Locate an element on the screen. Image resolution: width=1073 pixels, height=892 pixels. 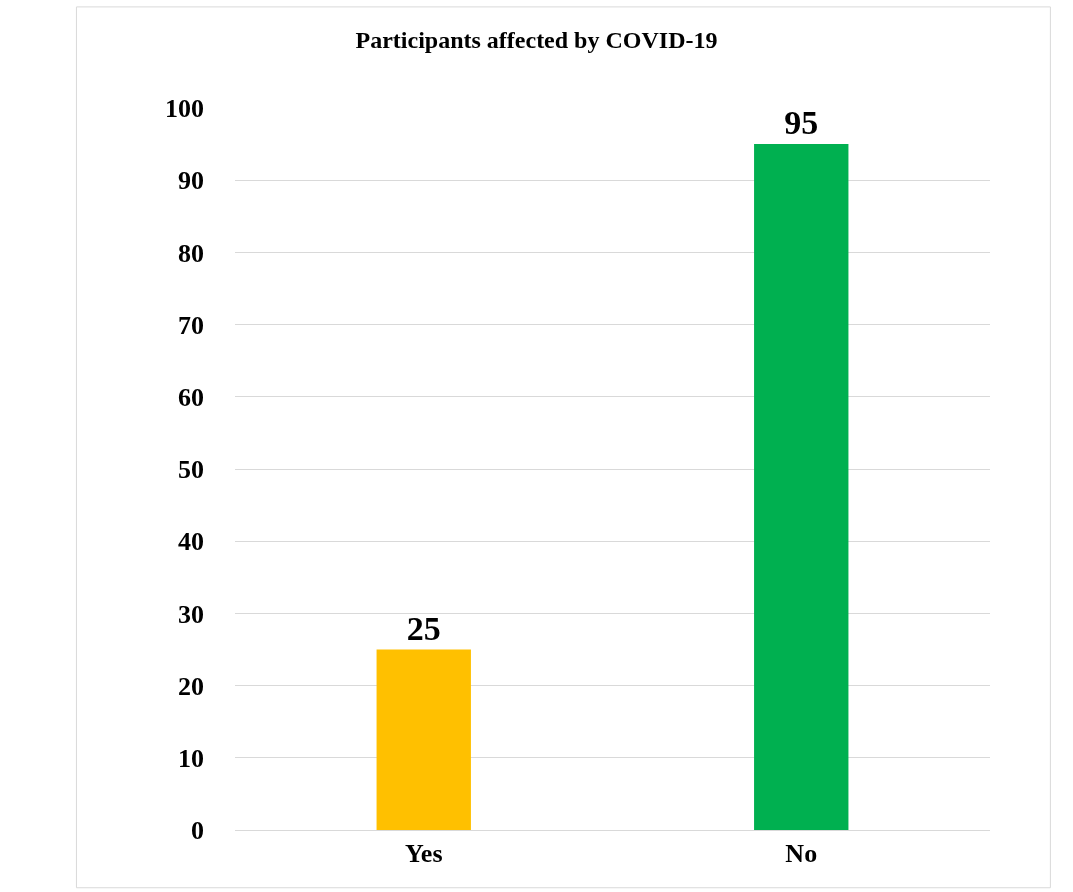
y-tick-label: 0 is located at coordinates (197, 831).